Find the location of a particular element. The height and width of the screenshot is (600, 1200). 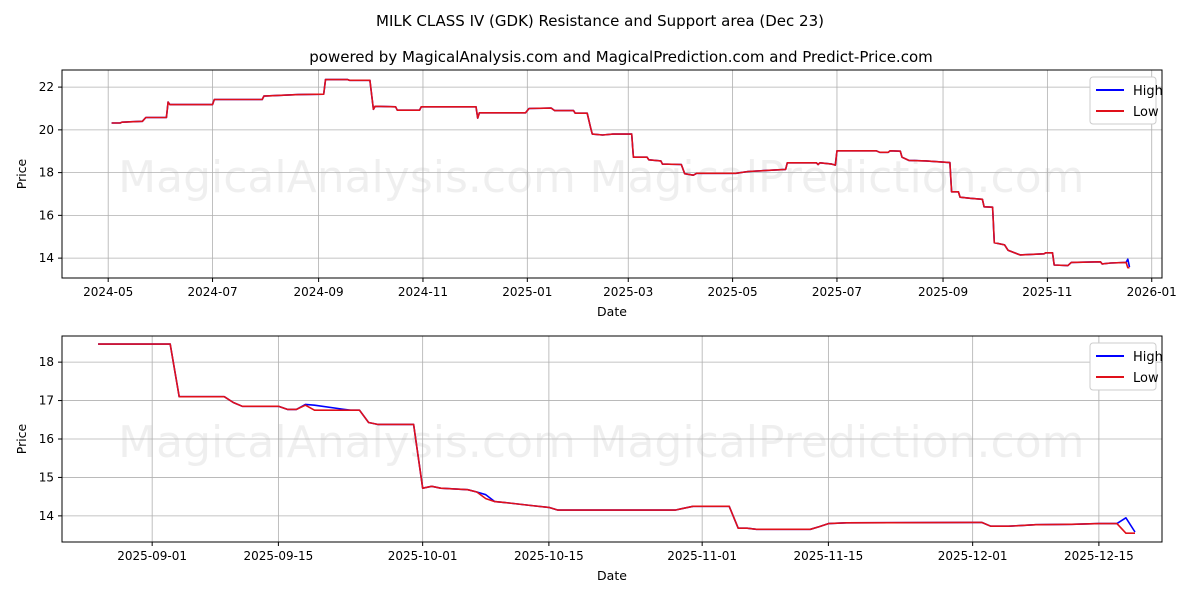

x-tick-label: 2025-10-01 is located at coordinates (423, 556).